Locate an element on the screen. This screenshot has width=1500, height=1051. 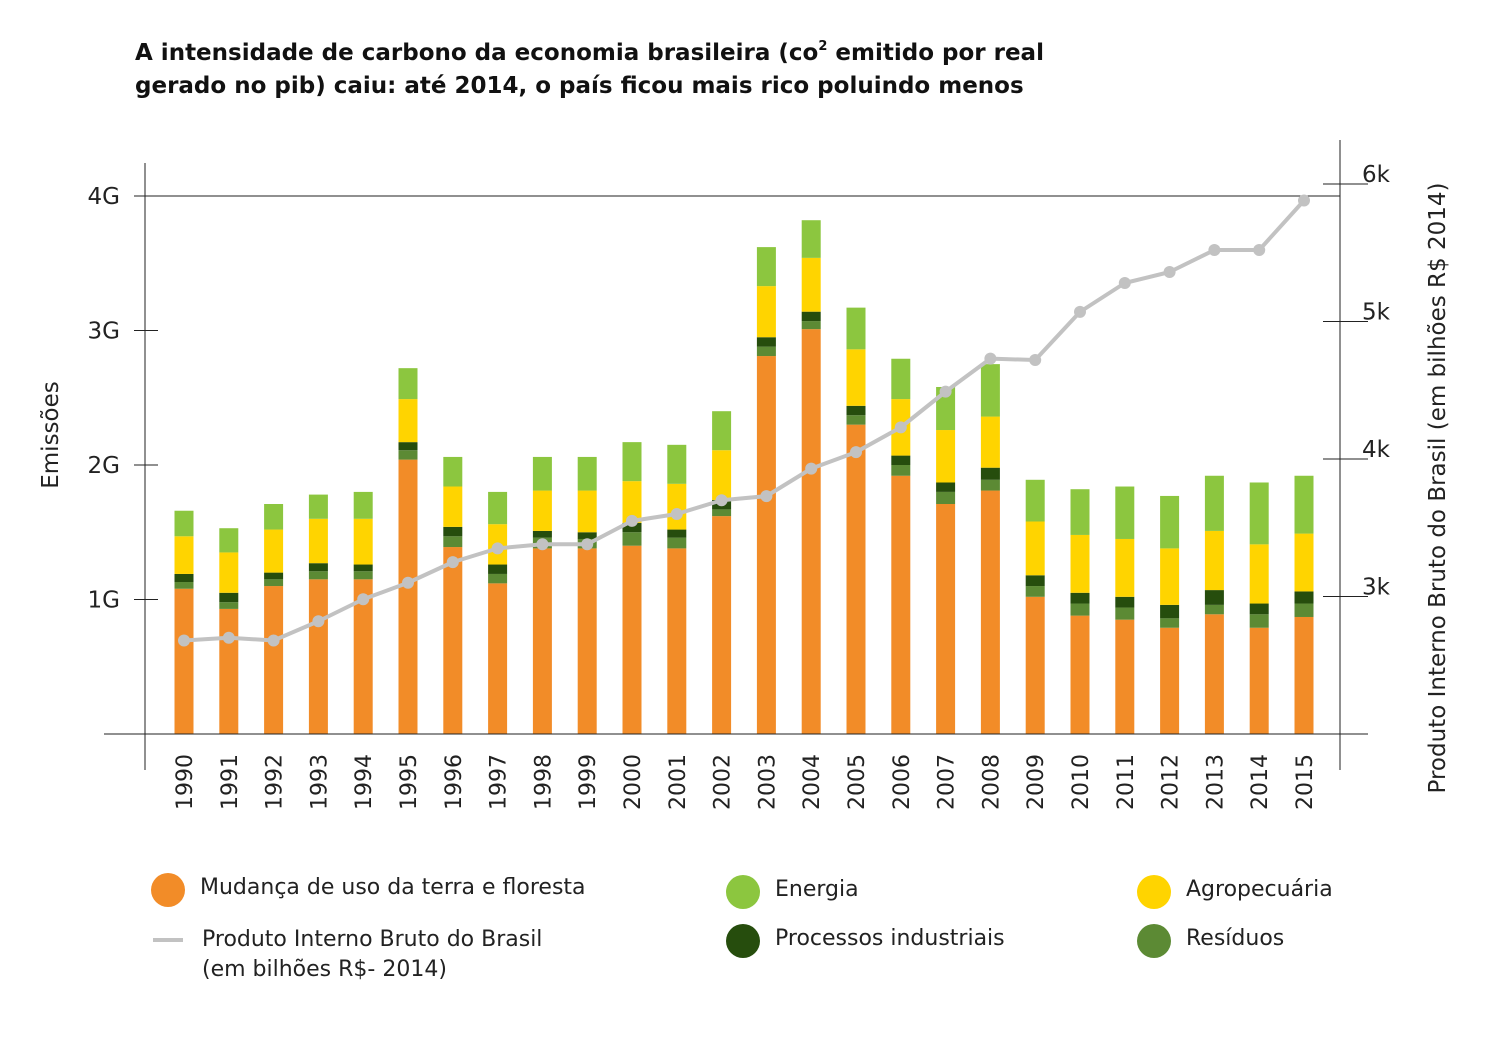
bar-stack-1993 is located at coordinates (318, 614).